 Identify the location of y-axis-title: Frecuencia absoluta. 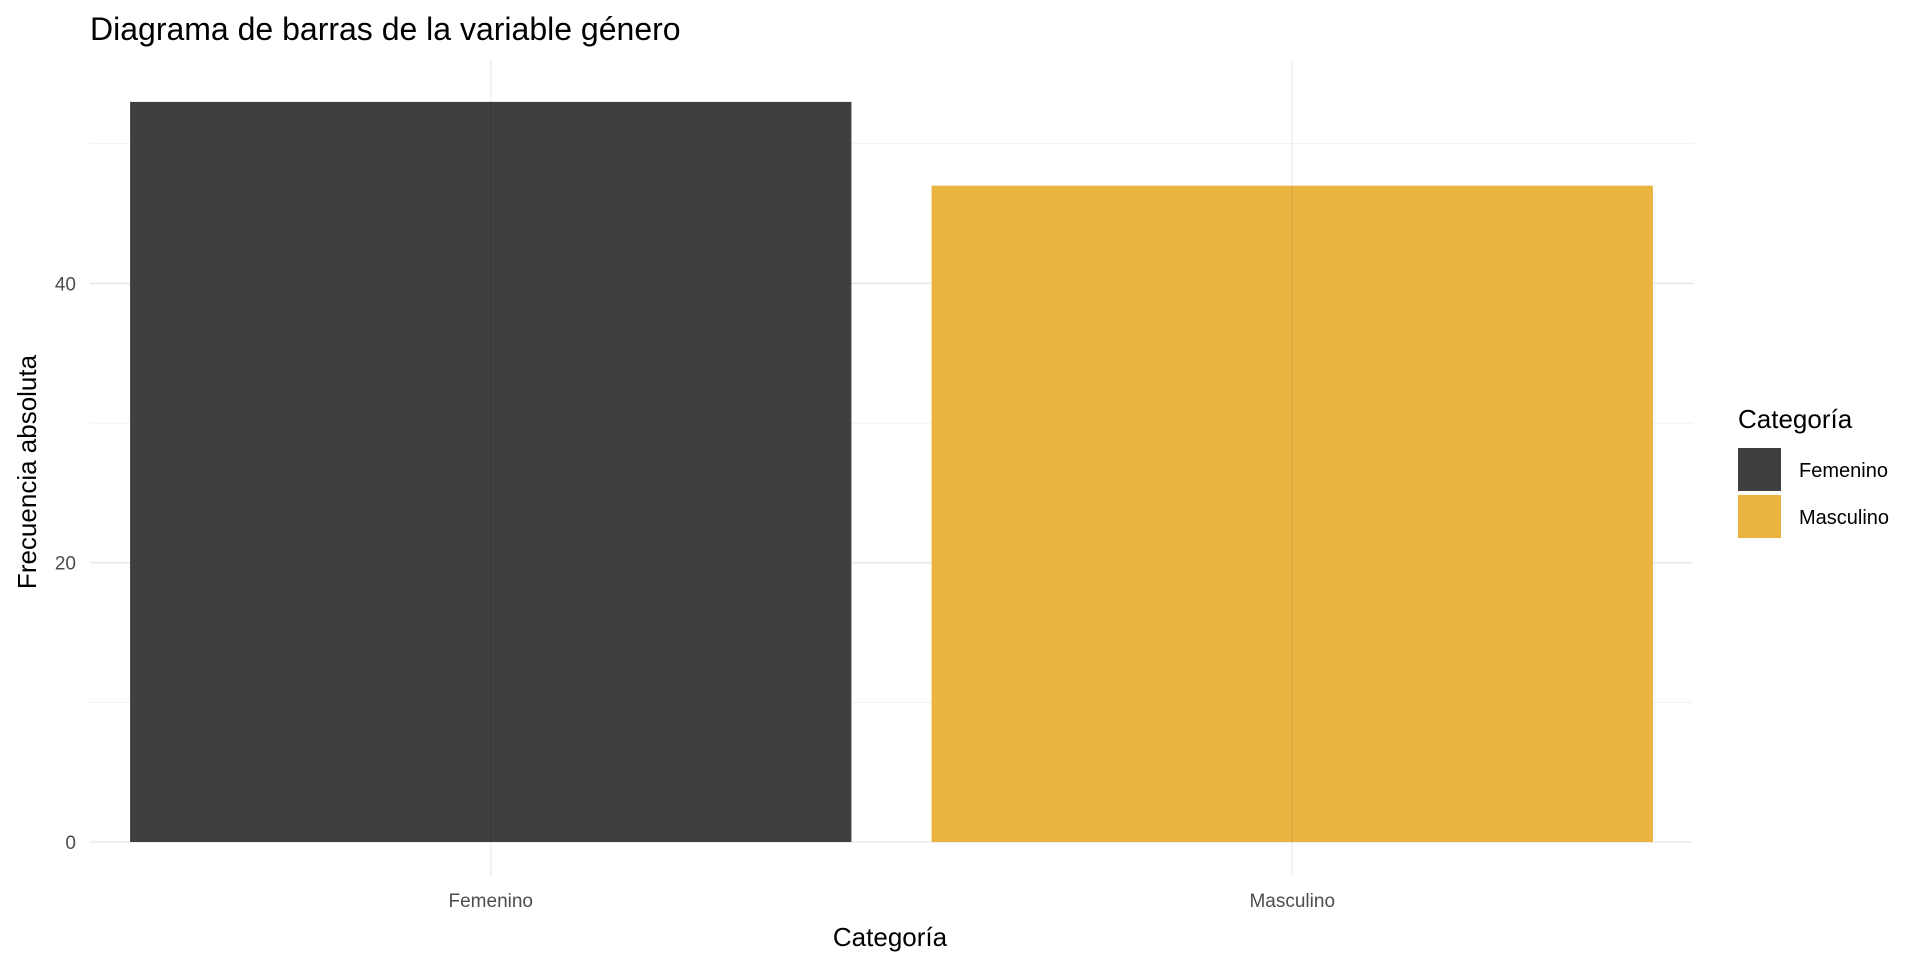
(27, 471).